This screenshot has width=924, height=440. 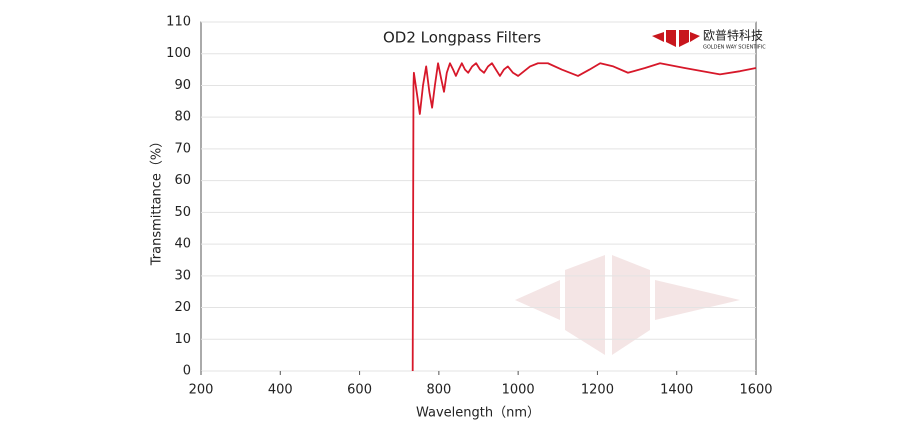 What do you see at coordinates (182, 85) in the screenshot?
I see `y-tick-label: 90` at bounding box center [182, 85].